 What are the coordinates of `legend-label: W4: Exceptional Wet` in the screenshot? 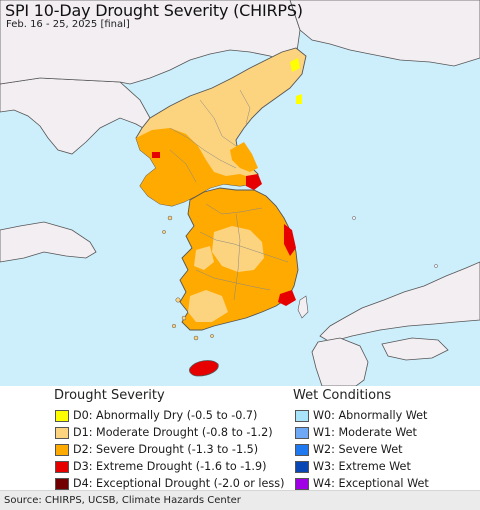 It's located at (371, 483).